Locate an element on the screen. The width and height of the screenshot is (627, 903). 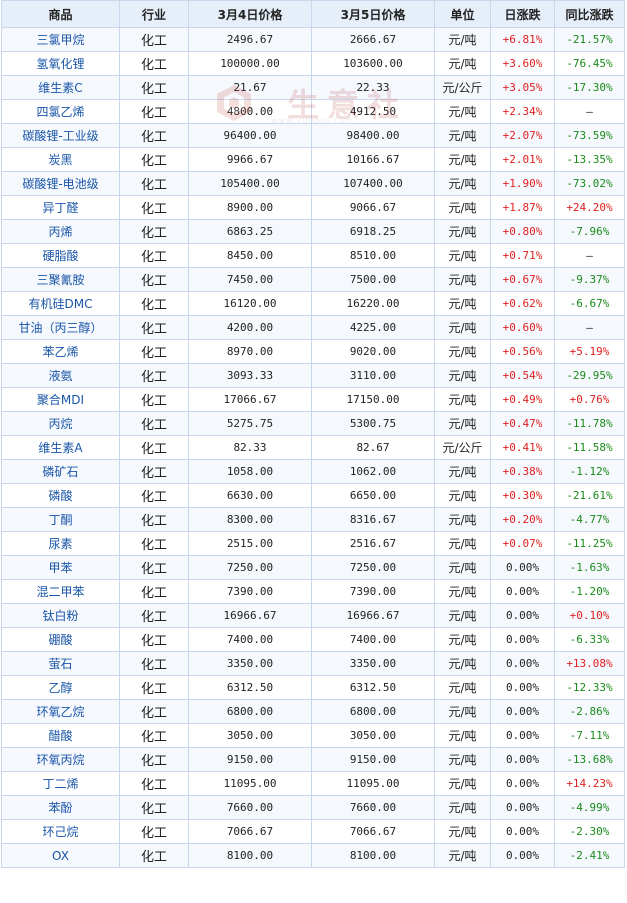
cell-product: 环氧乙烷 is located at coordinates (60, 711).